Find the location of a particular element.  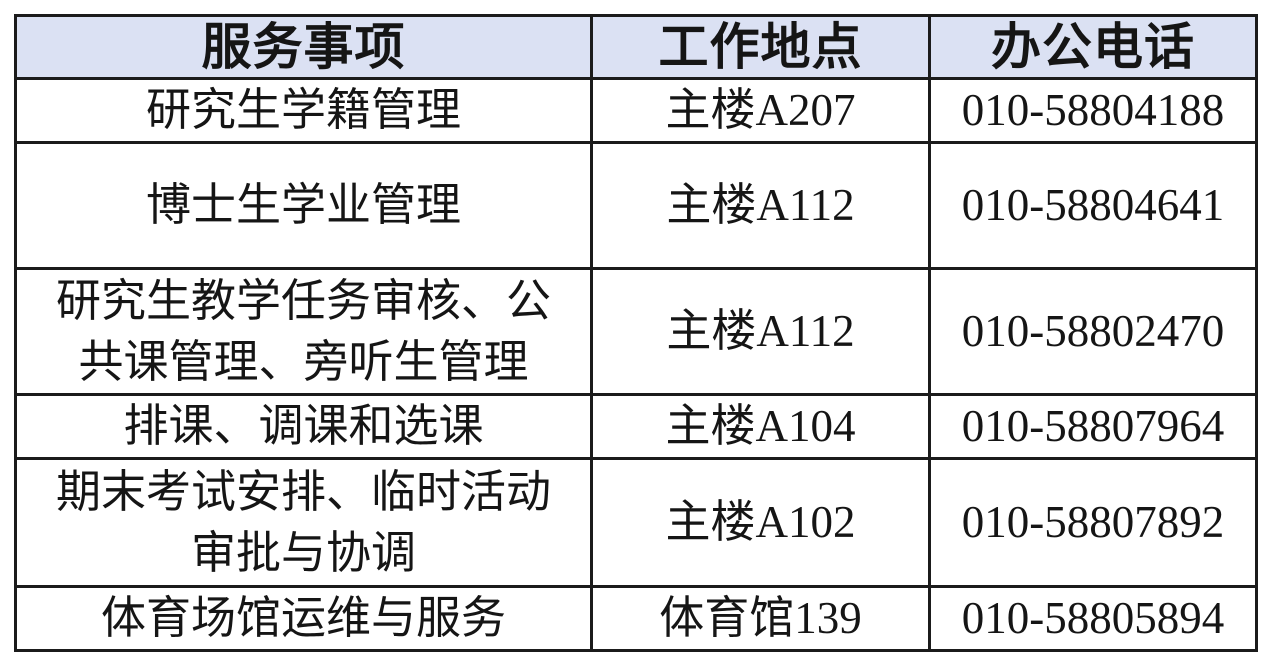

location-cell: 主楼A207 is located at coordinates (760, 110).